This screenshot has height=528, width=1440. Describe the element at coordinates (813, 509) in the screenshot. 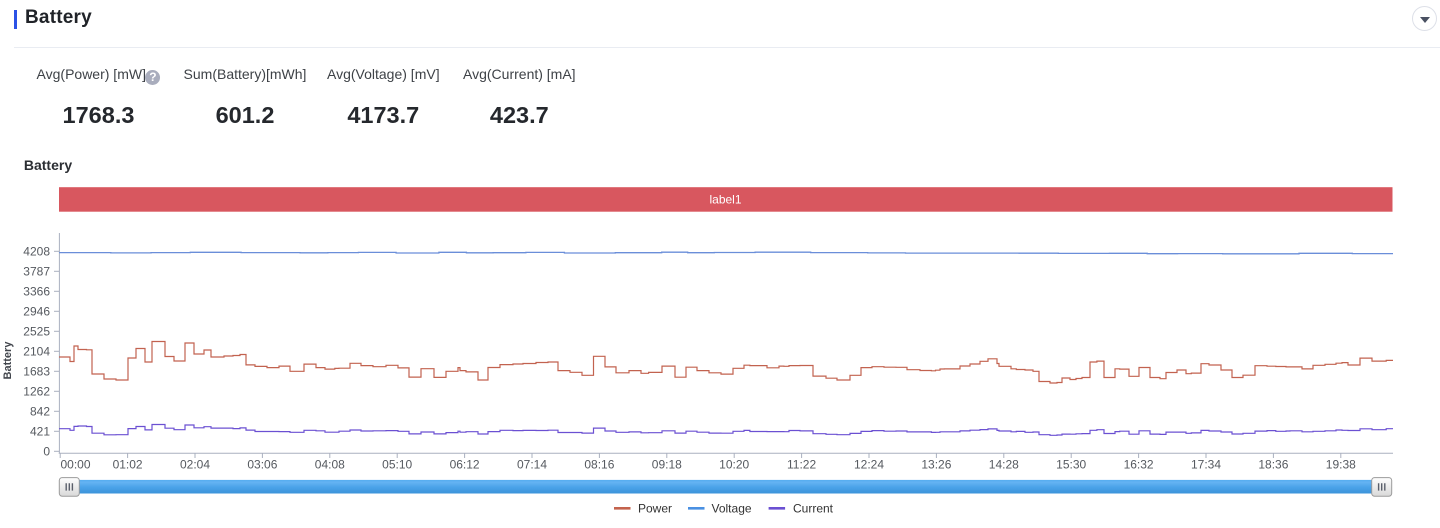

I see `svg-text: Current` at that location.